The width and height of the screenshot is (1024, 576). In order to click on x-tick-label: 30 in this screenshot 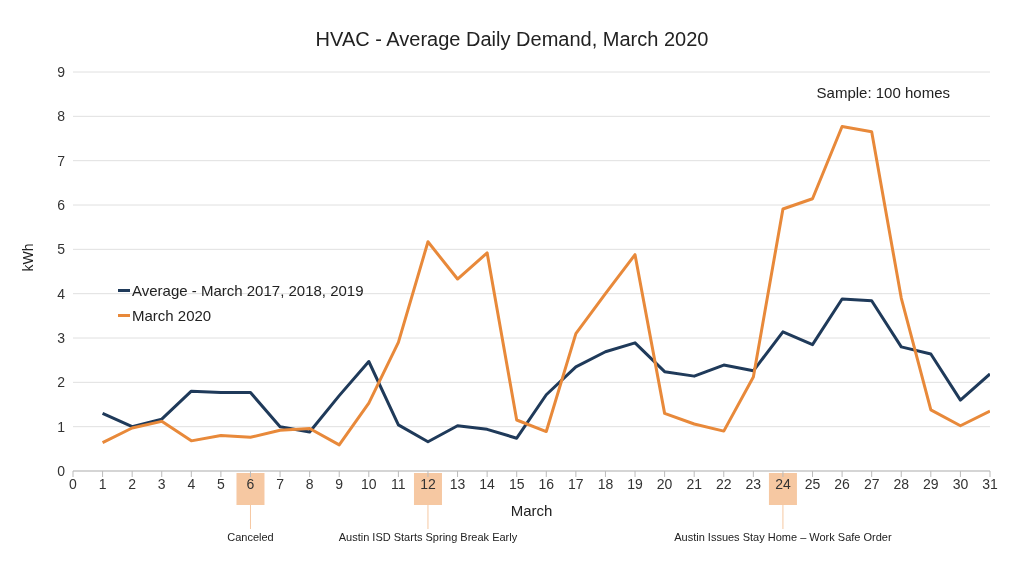, I will do `click(960, 483)`.